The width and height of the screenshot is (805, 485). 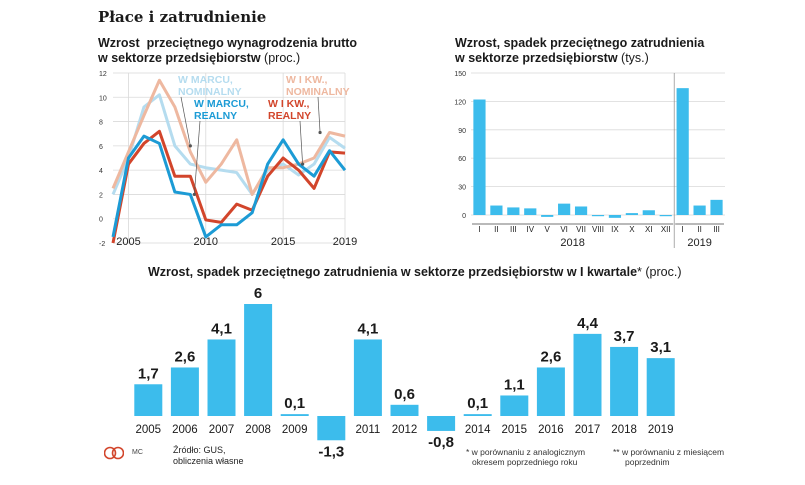 I want to click on x-tick-label: 2012, so click(x=405, y=430).